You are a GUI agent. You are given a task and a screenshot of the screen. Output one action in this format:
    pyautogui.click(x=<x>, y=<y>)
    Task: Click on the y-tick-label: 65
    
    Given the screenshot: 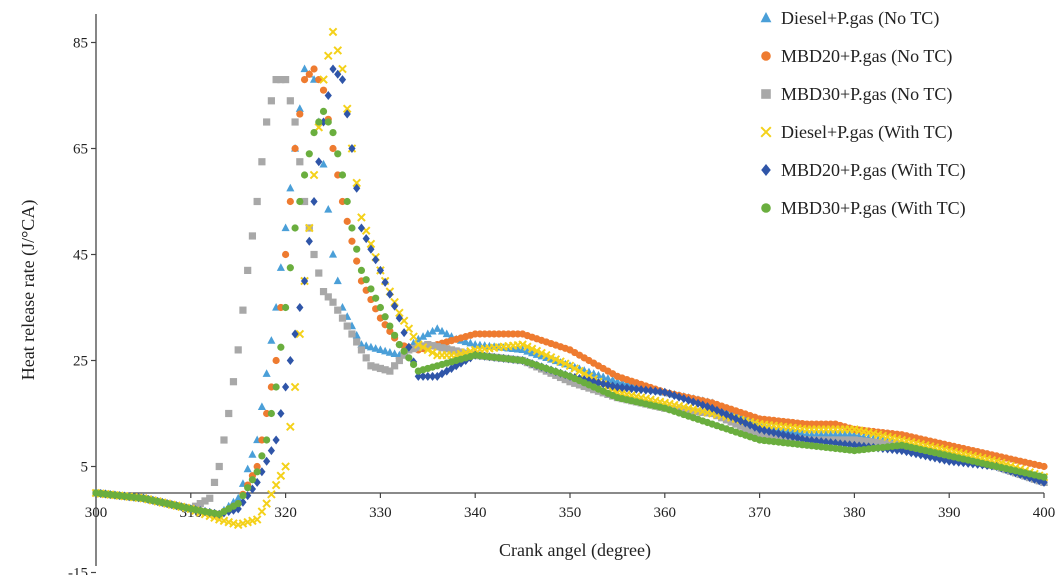 What is the action you would take?
    pyautogui.click(x=80, y=150)
    